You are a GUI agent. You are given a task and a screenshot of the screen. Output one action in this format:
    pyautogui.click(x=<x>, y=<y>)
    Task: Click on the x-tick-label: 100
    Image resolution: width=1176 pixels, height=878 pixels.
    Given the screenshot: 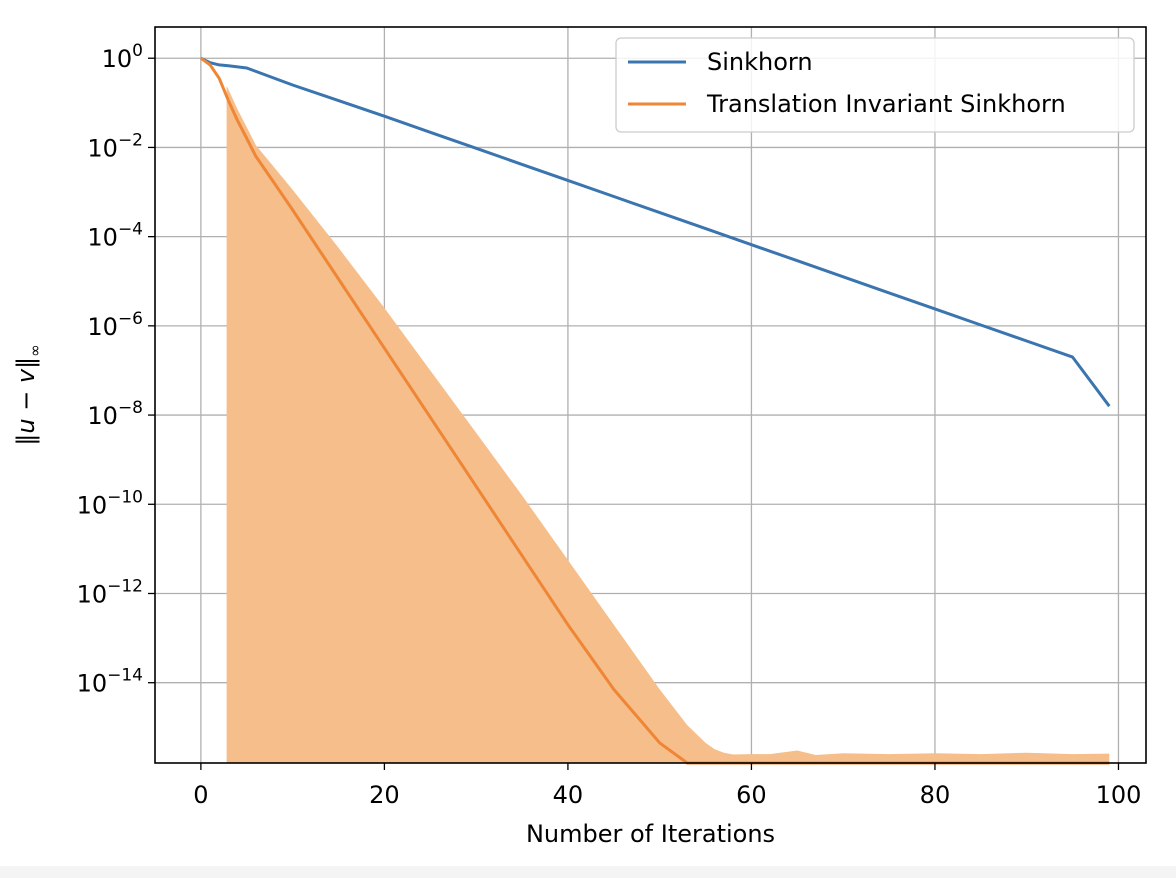 What is the action you would take?
    pyautogui.click(x=1119, y=795)
    